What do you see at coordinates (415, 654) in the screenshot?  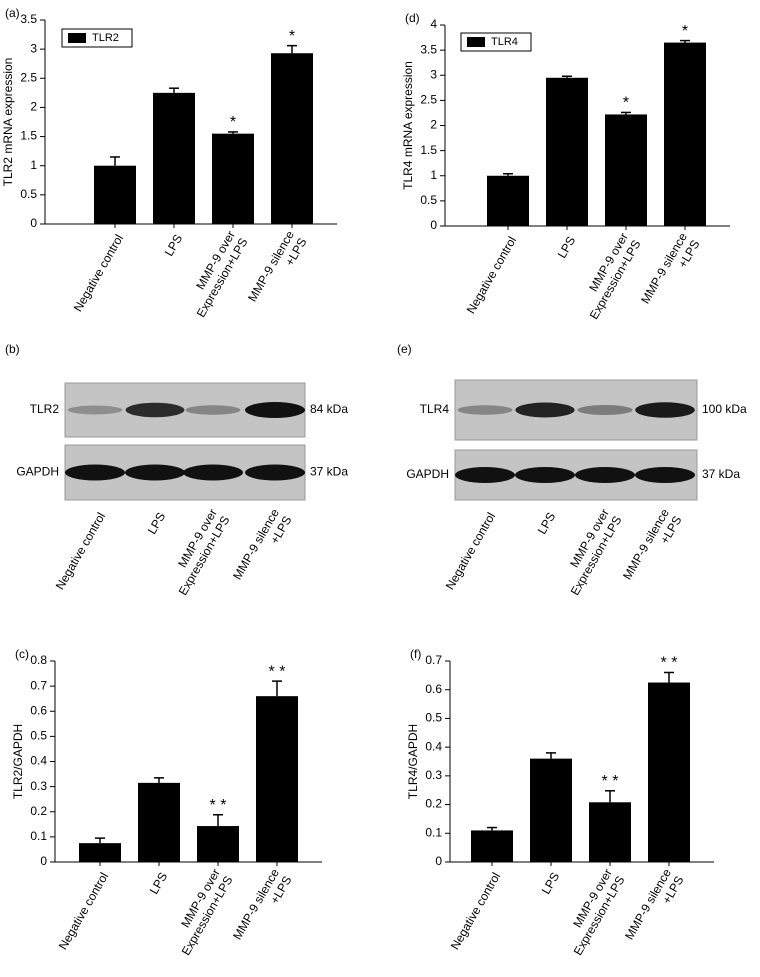 I see `panel-label: (f)` at bounding box center [415, 654].